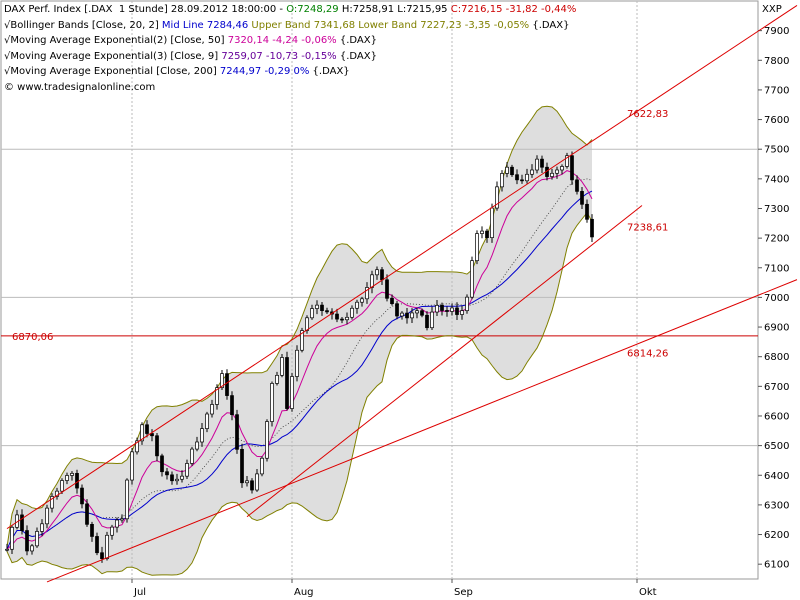 This screenshot has height=600, width=800. What do you see at coordinates (776, 120) in the screenshot?
I see `y-tick-label: 7600` at bounding box center [776, 120].